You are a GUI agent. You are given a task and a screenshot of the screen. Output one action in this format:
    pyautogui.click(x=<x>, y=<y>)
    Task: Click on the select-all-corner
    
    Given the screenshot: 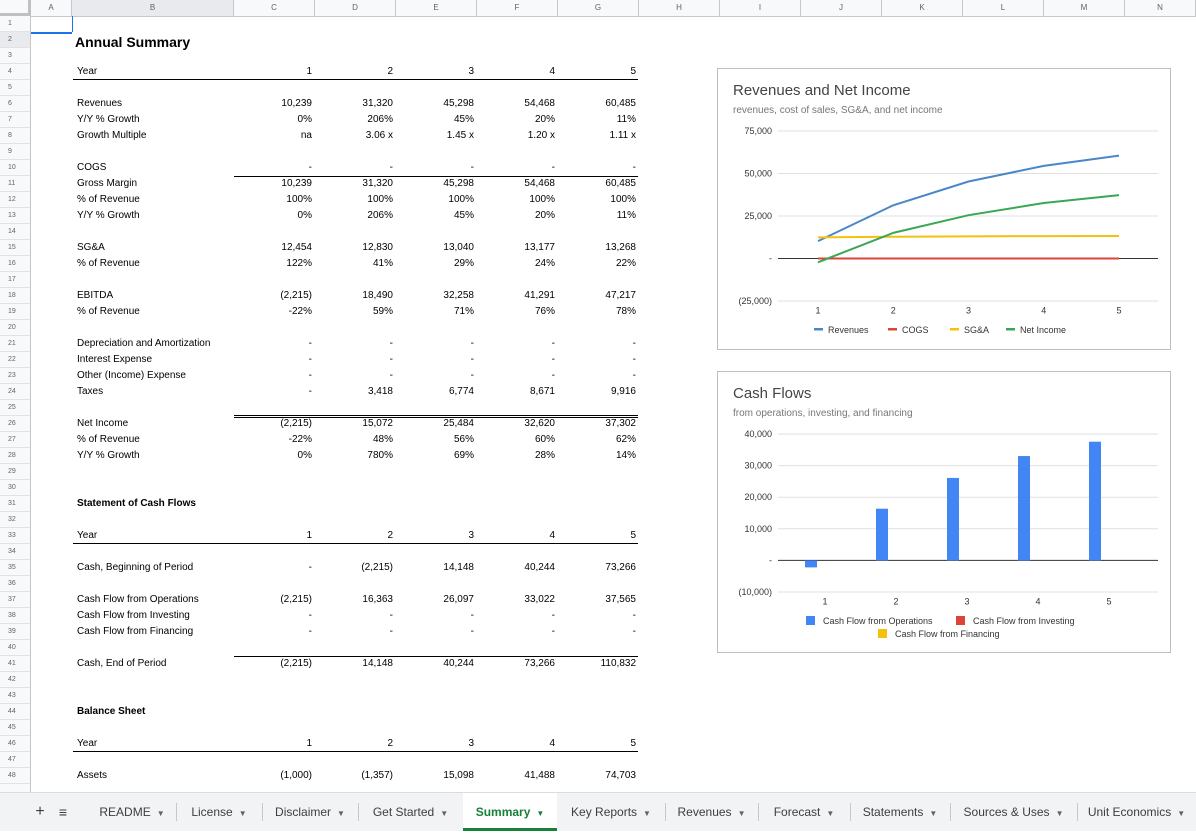 What is the action you would take?
    pyautogui.click(x=15, y=8)
    